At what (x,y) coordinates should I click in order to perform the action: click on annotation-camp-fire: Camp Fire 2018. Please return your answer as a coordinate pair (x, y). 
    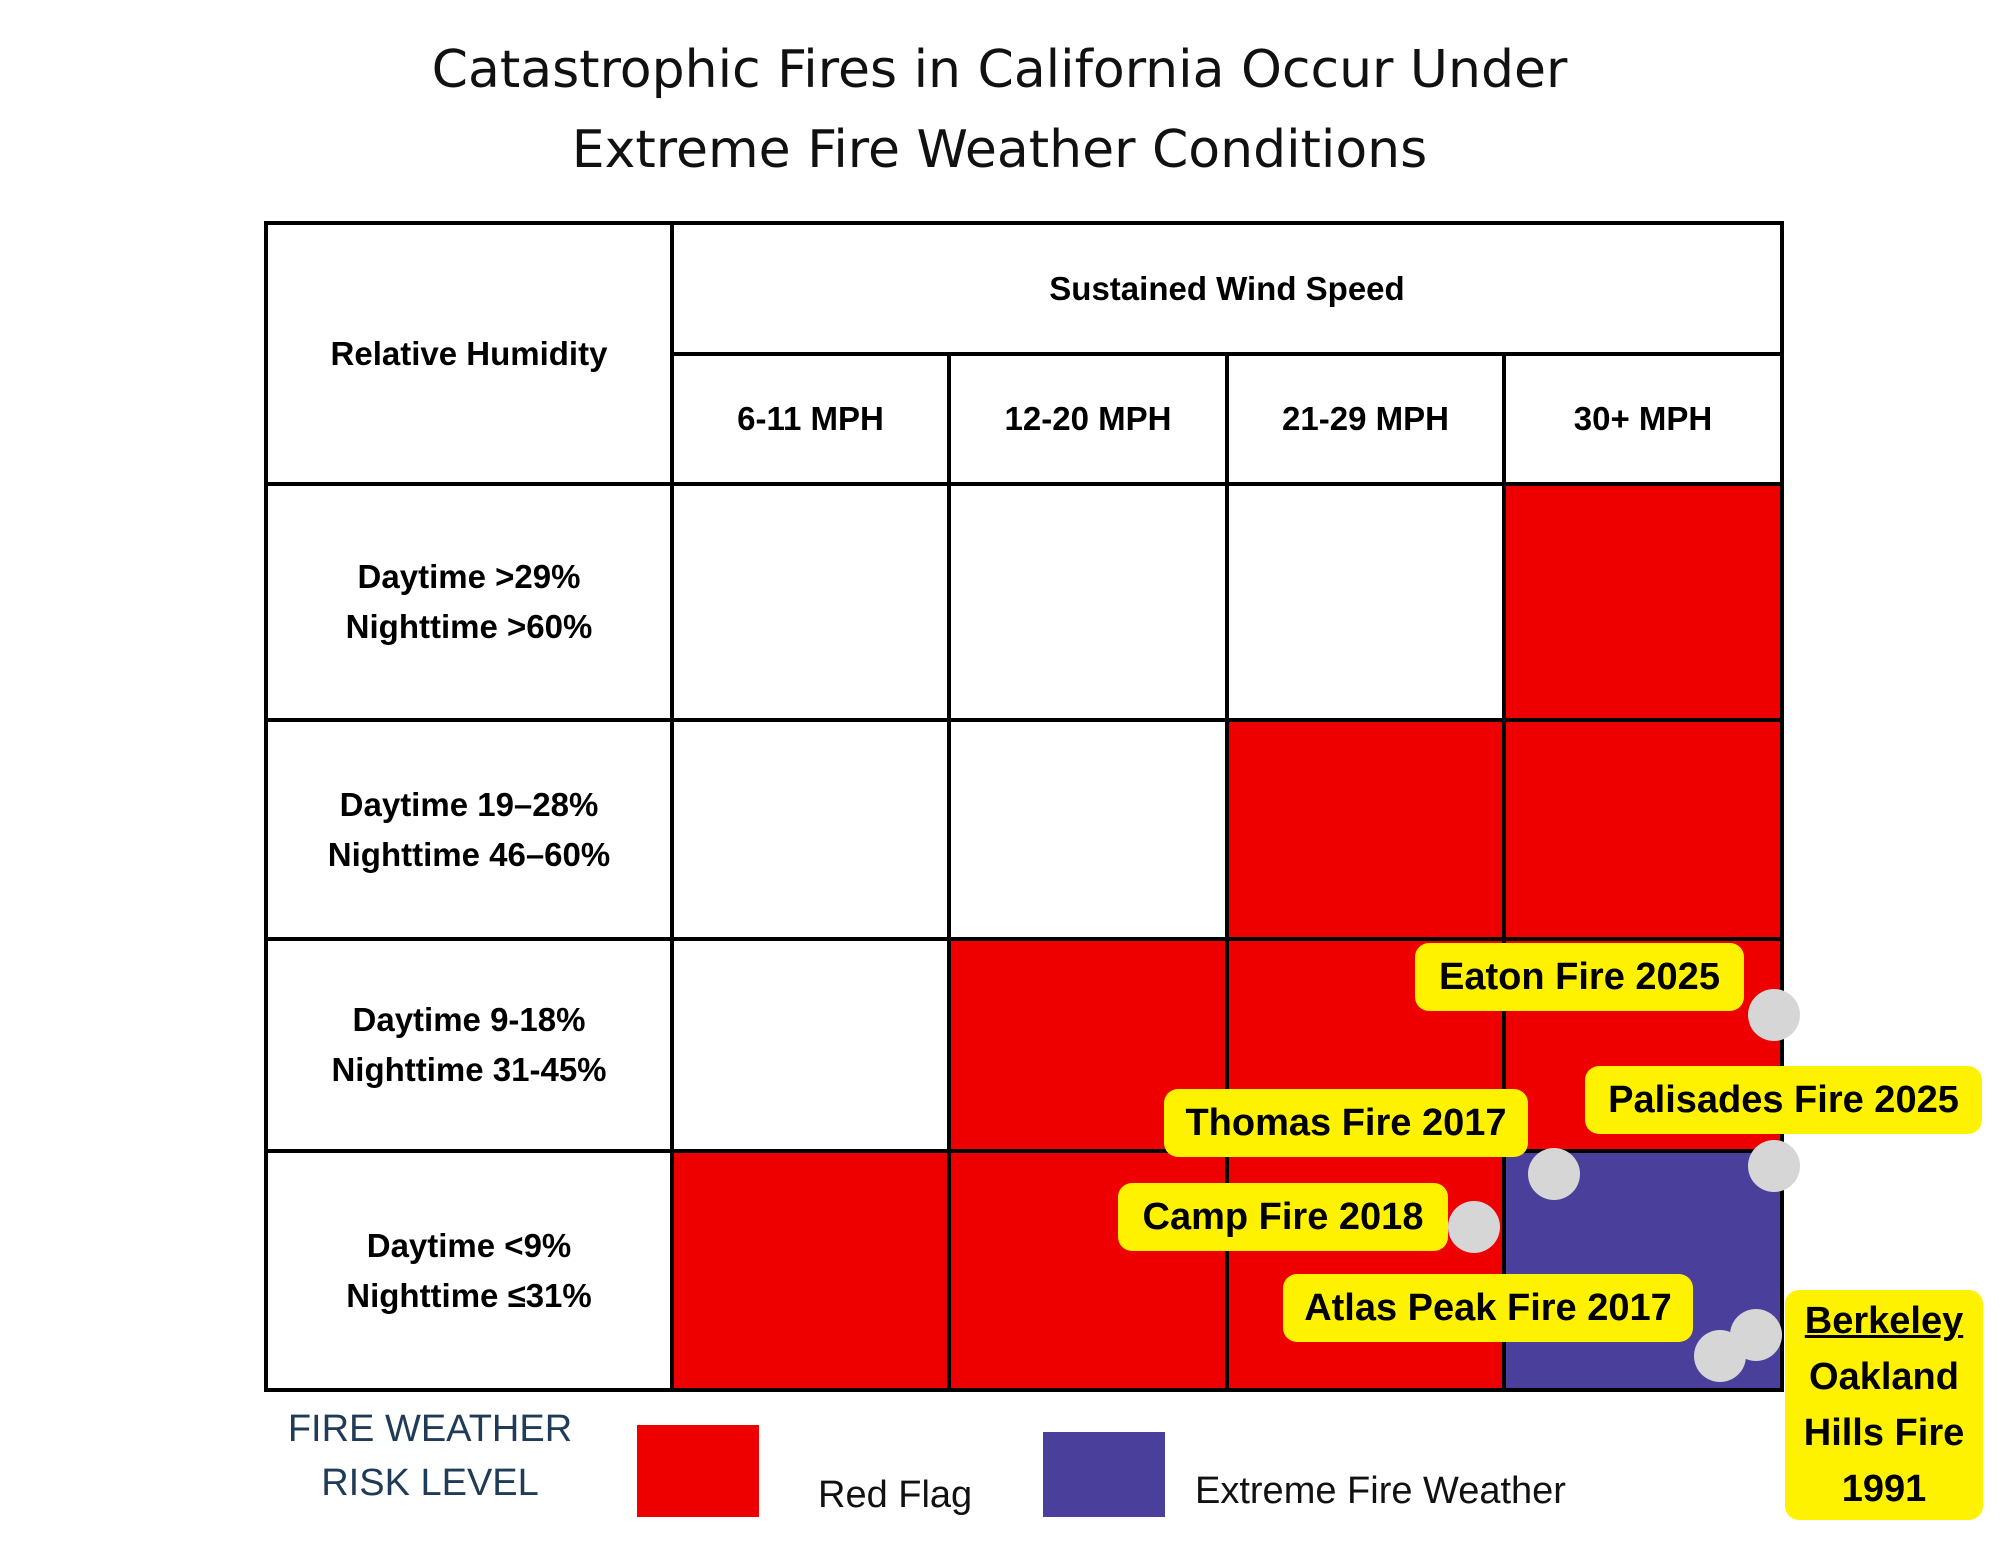
    Looking at the image, I should click on (1283, 1217).